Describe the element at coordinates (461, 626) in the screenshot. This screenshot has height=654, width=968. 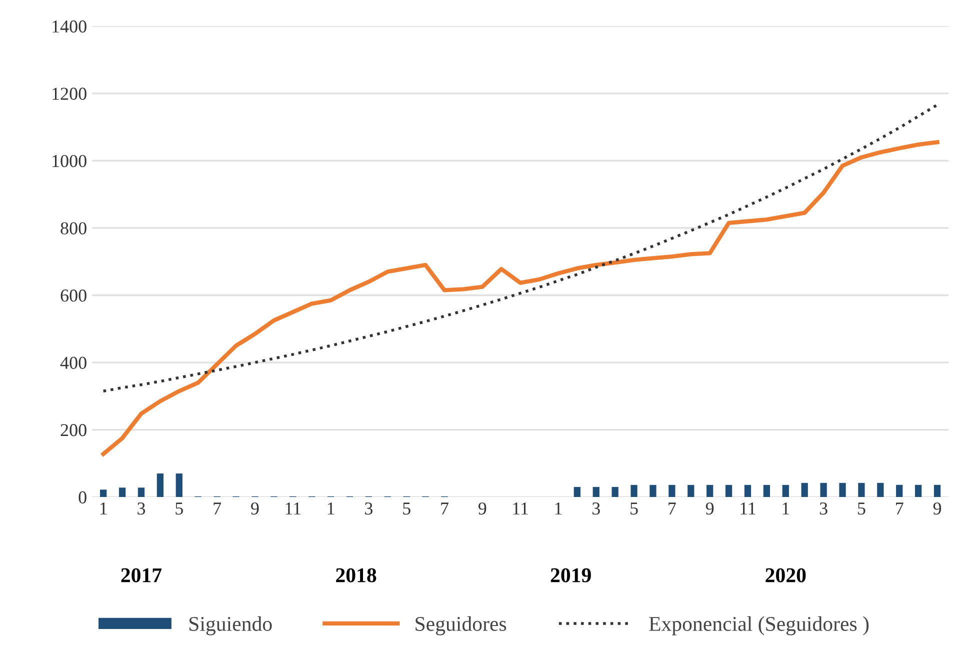
I see `legend-label: Seguidores` at that location.